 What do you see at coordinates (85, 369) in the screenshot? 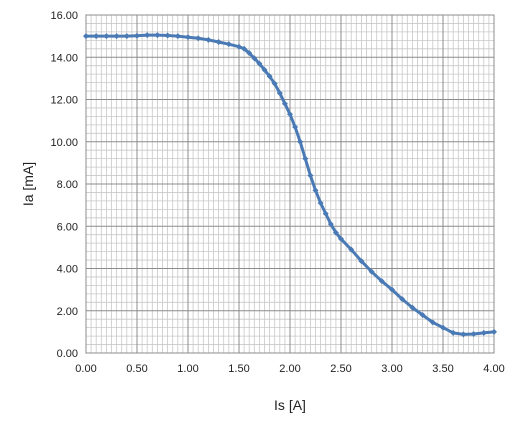
I see `x-tick-label: 0.00` at bounding box center [85, 369].